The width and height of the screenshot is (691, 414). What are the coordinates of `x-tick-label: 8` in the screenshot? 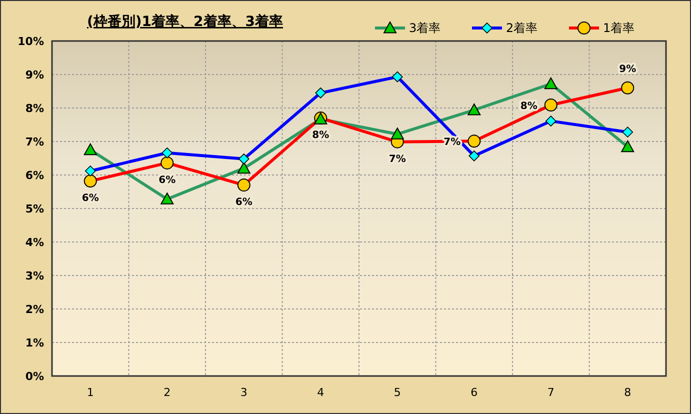 It's located at (628, 392).